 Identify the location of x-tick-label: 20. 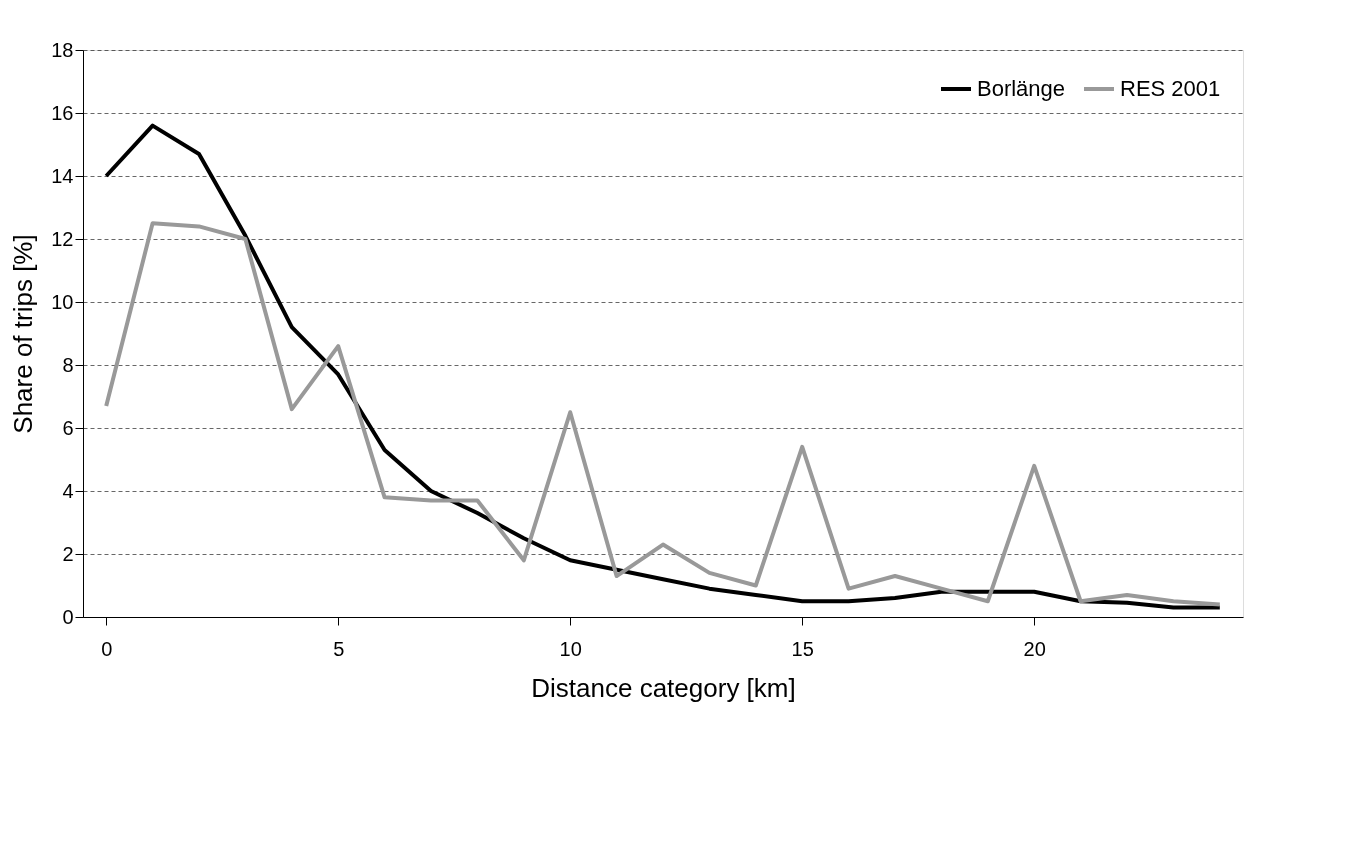
(1034, 648).